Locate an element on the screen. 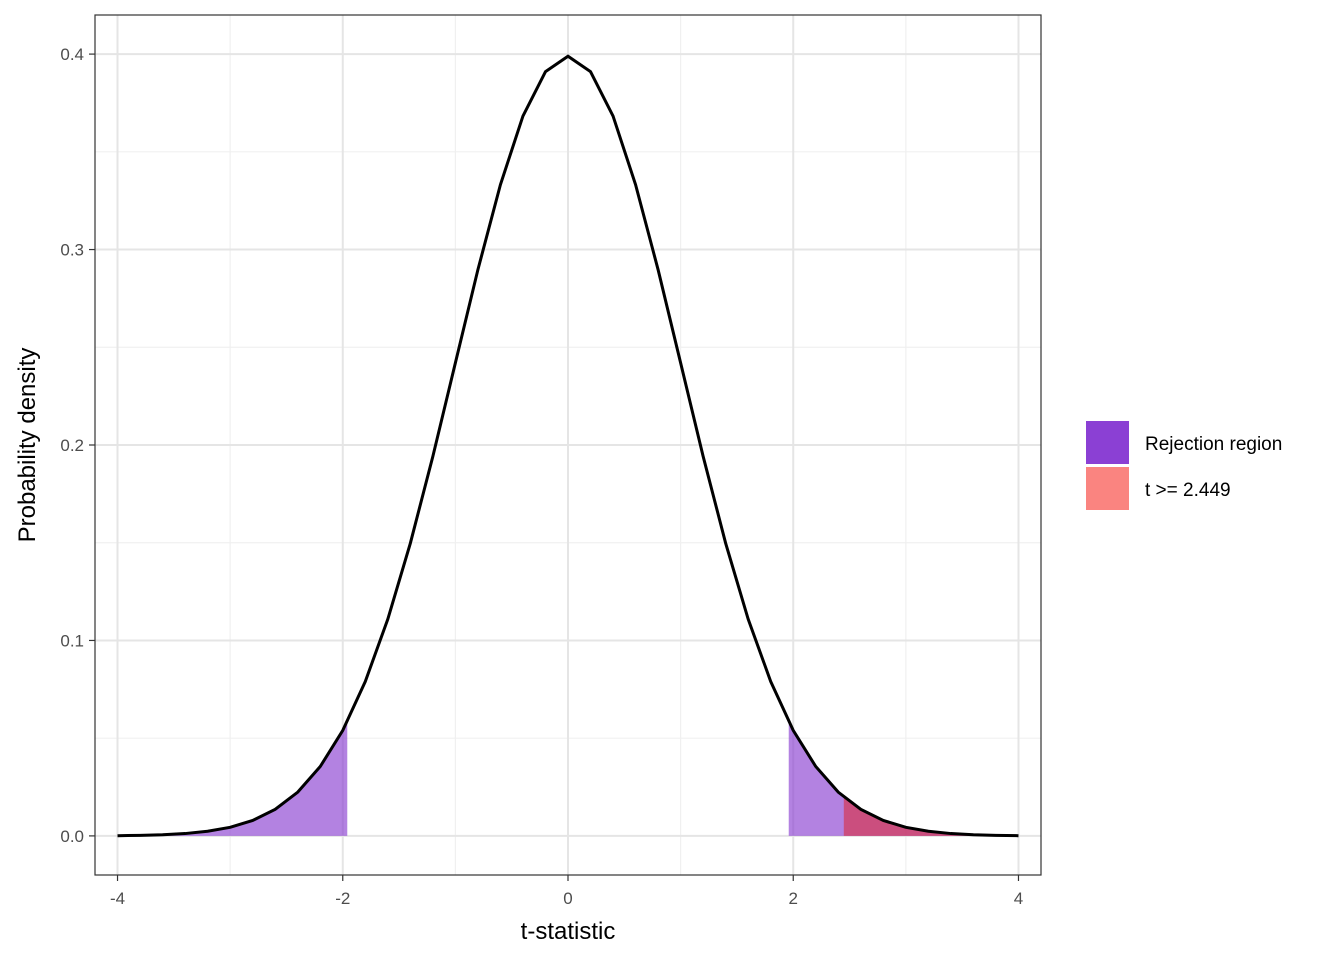 The image size is (1344, 960). x-tick-label: 0 is located at coordinates (567, 898).